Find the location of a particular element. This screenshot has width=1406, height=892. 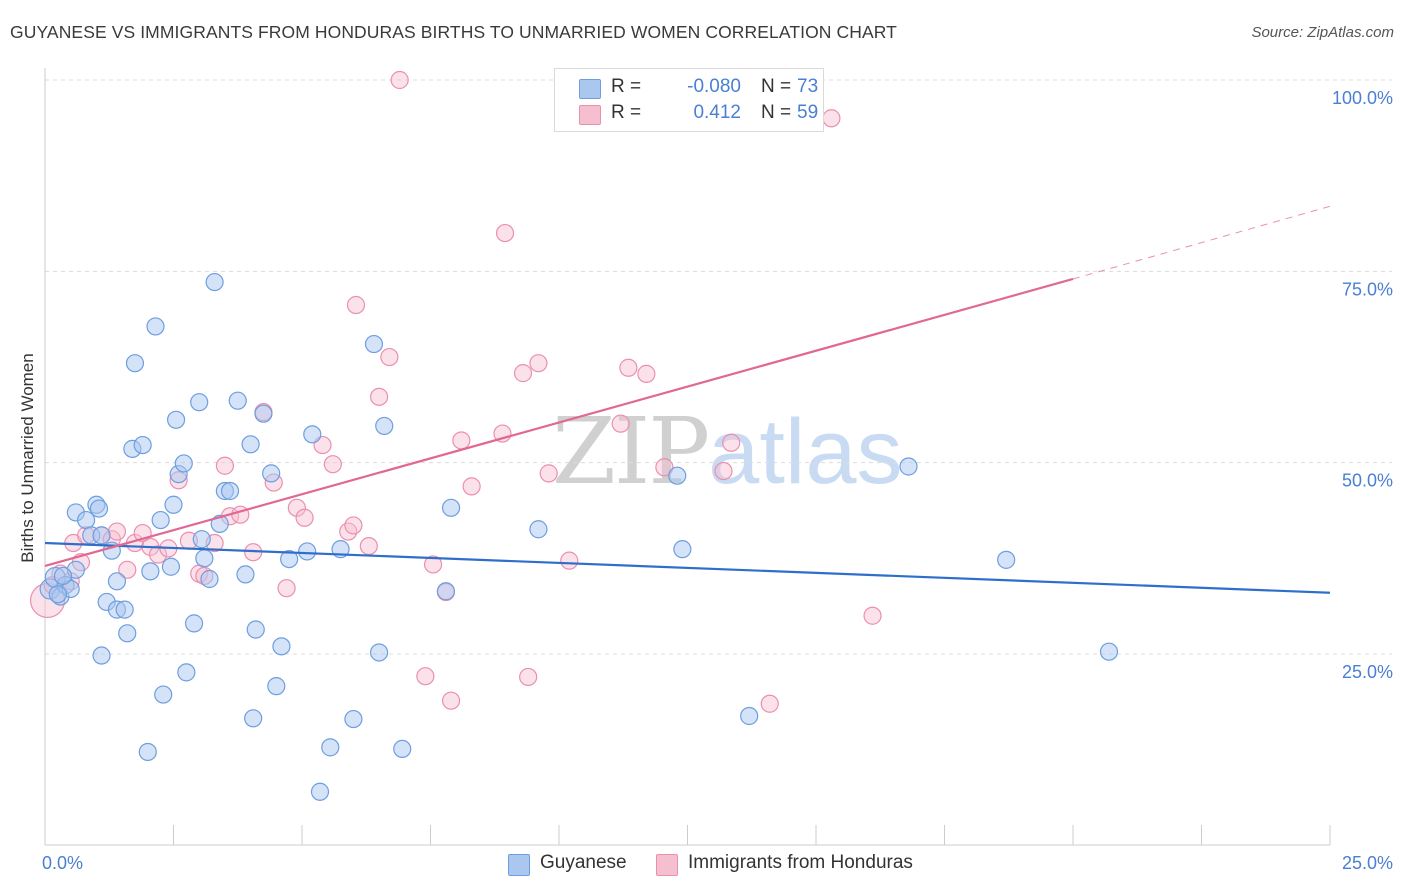

x-tick-label: 25.0% is located at coordinates (1367, 863).